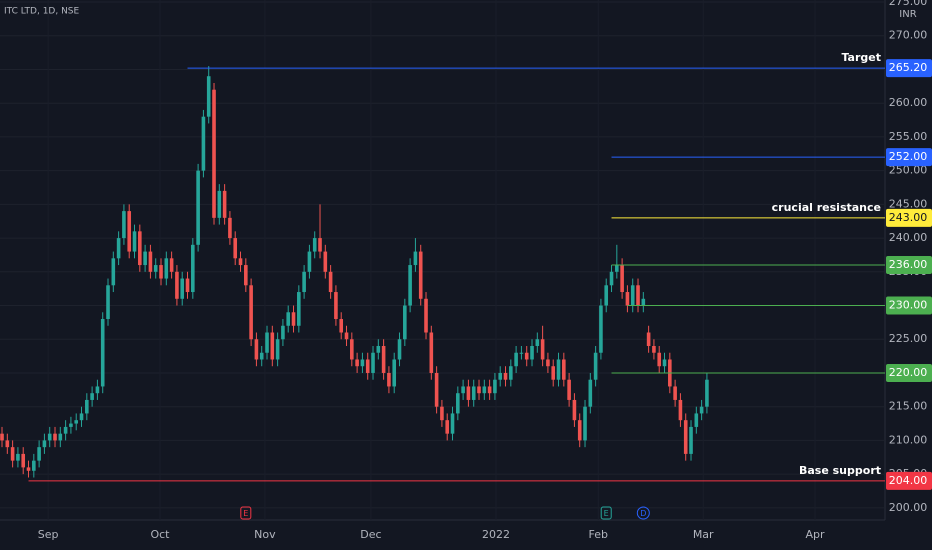  What do you see at coordinates (908, 35) in the screenshot?
I see `y-tick-label: 270.00` at bounding box center [908, 35].